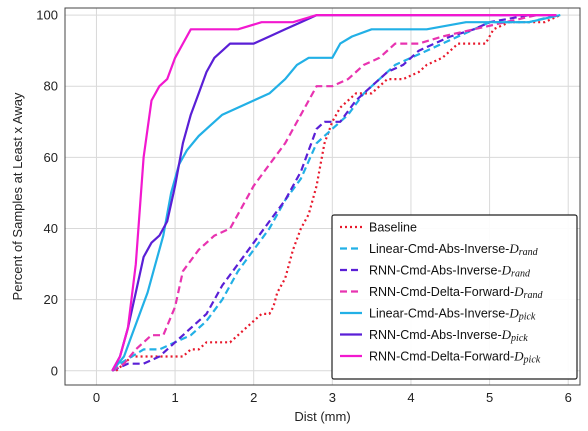 This screenshot has height=431, width=588. I want to click on legend-entry-1: Baseline, so click(393, 228).